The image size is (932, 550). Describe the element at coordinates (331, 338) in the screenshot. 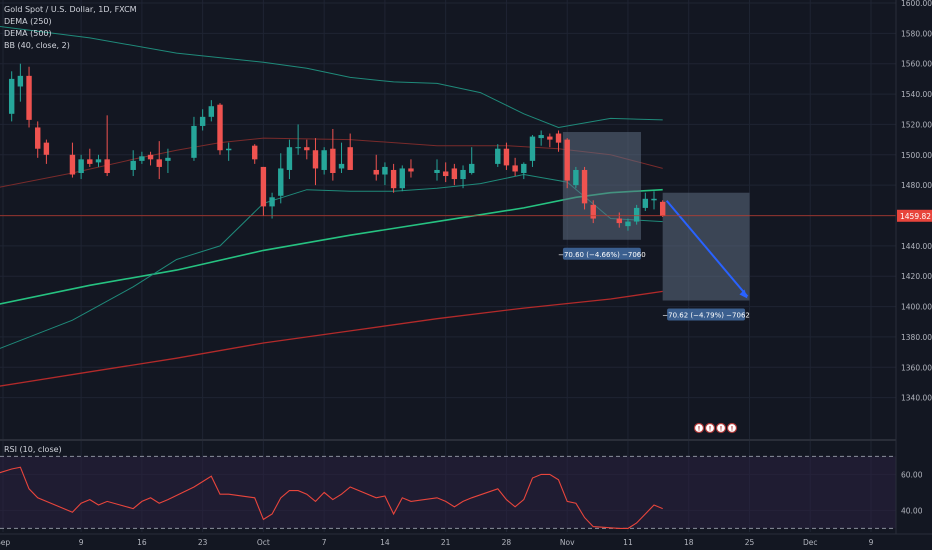

I see `line-dema500` at that location.